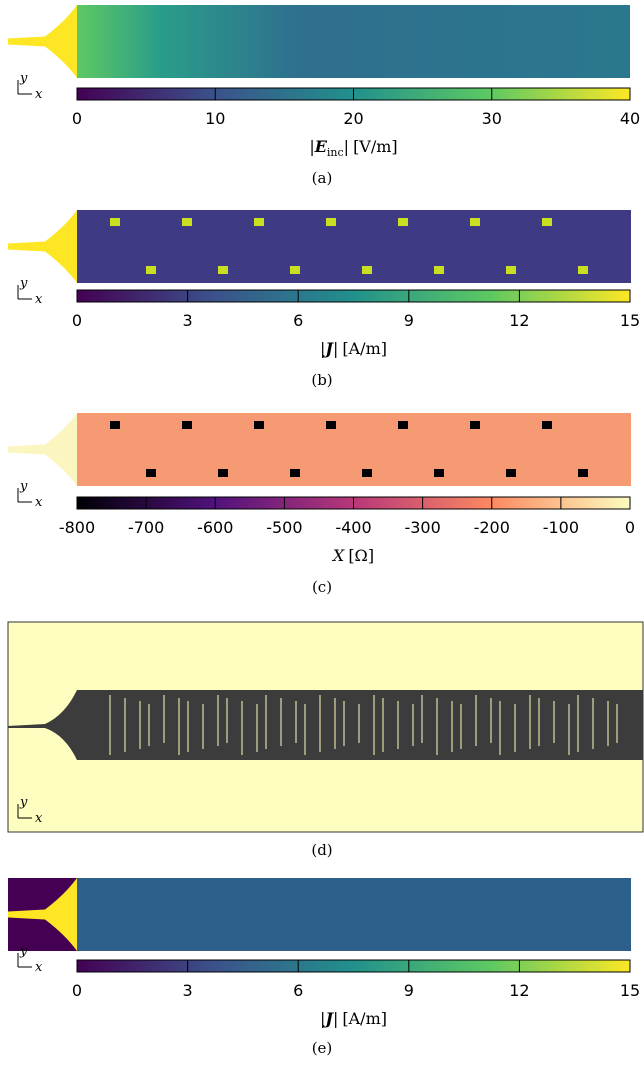  I want to click on caption: (e), so click(322, 1048).